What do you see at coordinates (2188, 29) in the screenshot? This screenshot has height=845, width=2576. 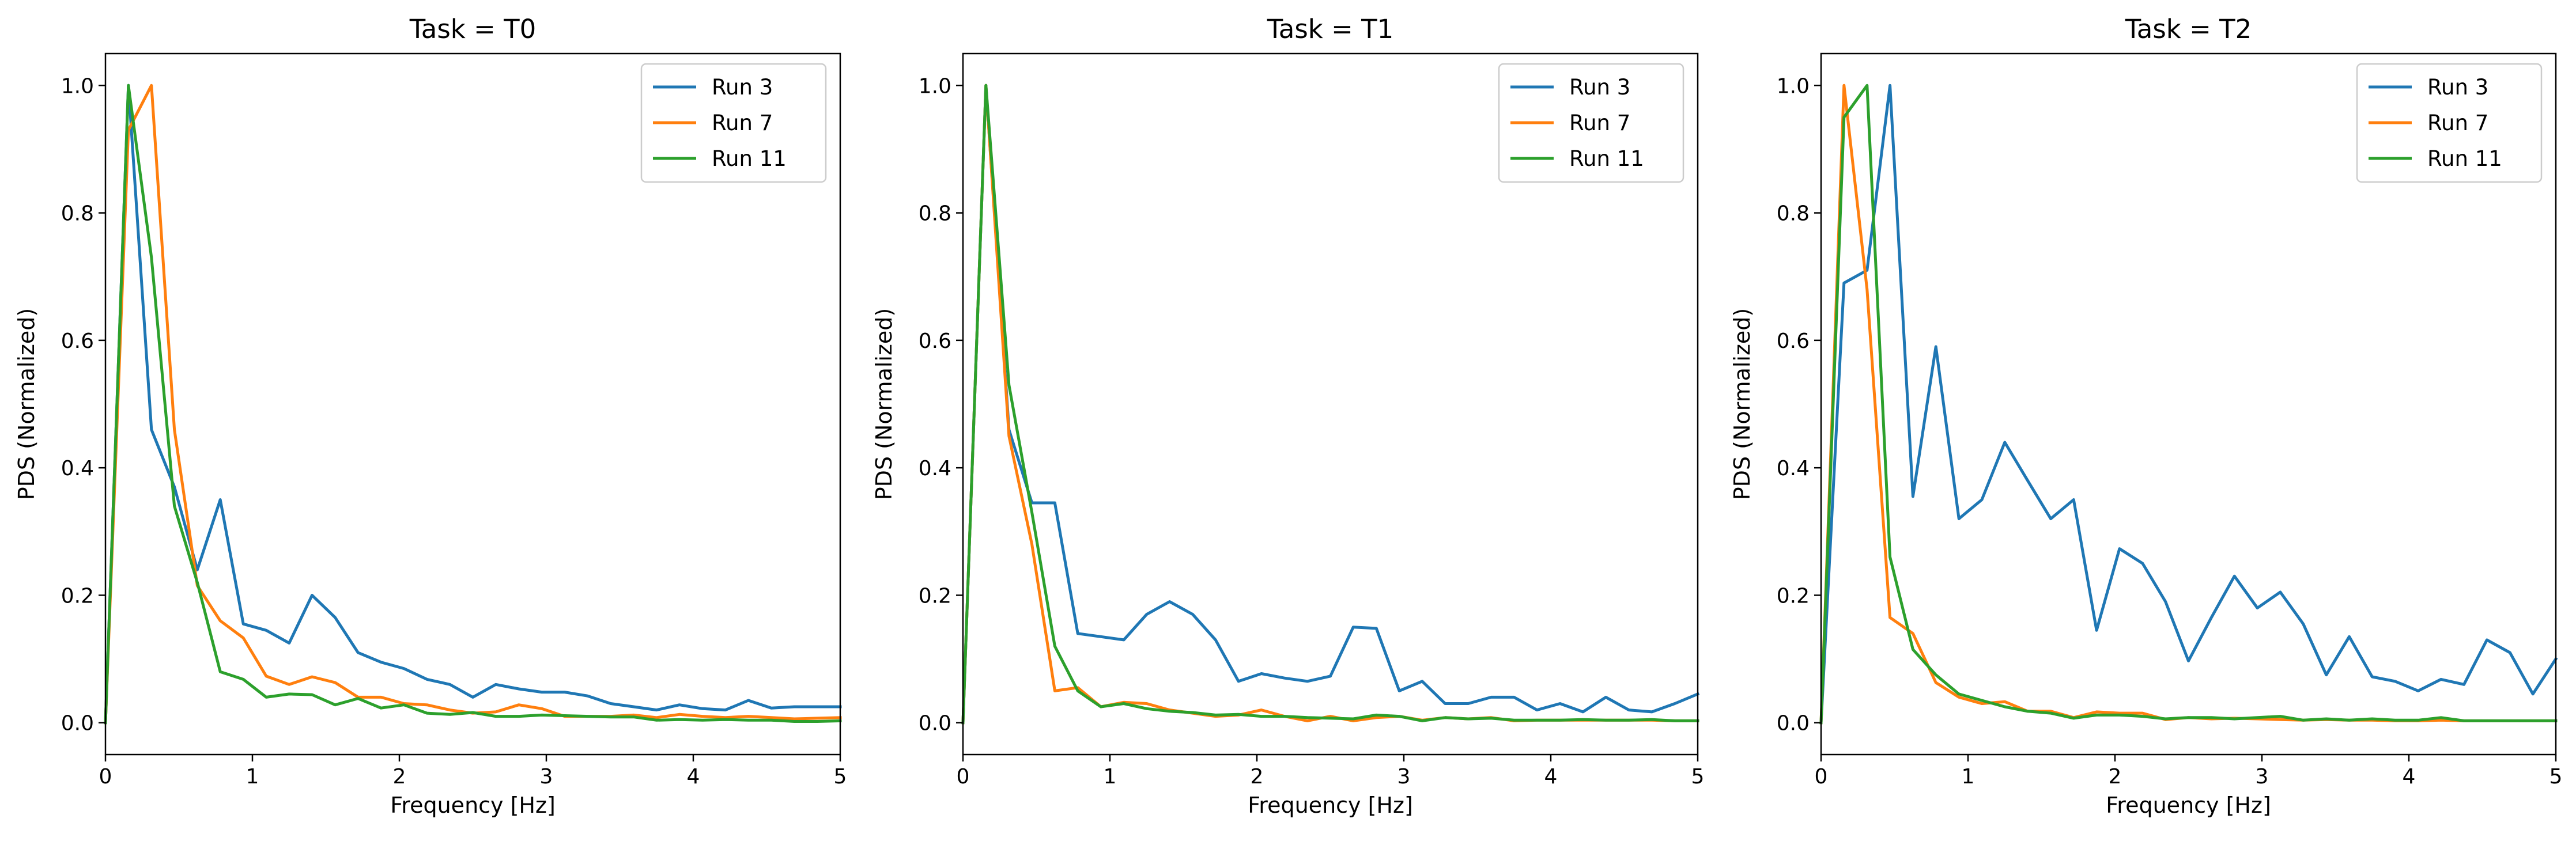 I see `chart-title: Task = T2` at bounding box center [2188, 29].